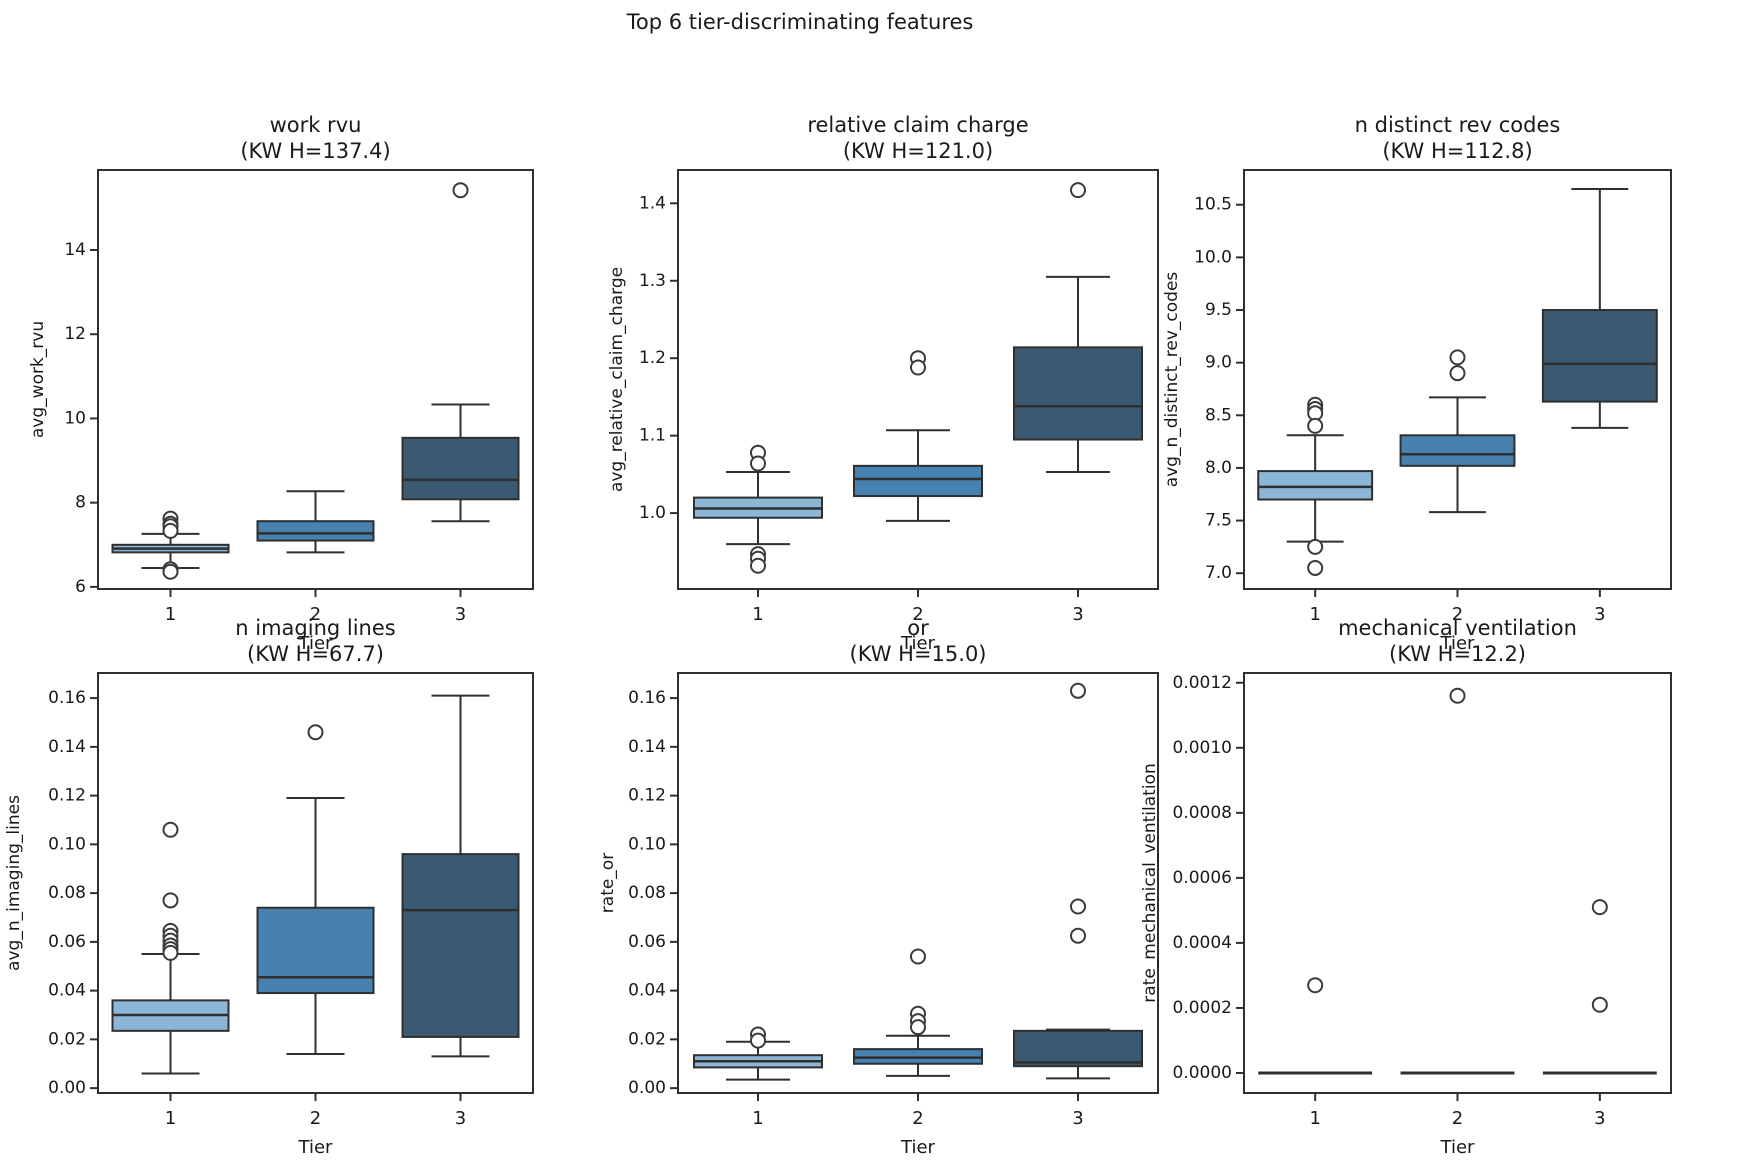 The image size is (1747, 1172). What do you see at coordinates (608, 883) in the screenshot?
I see `y-axis-label: rate_or` at bounding box center [608, 883].